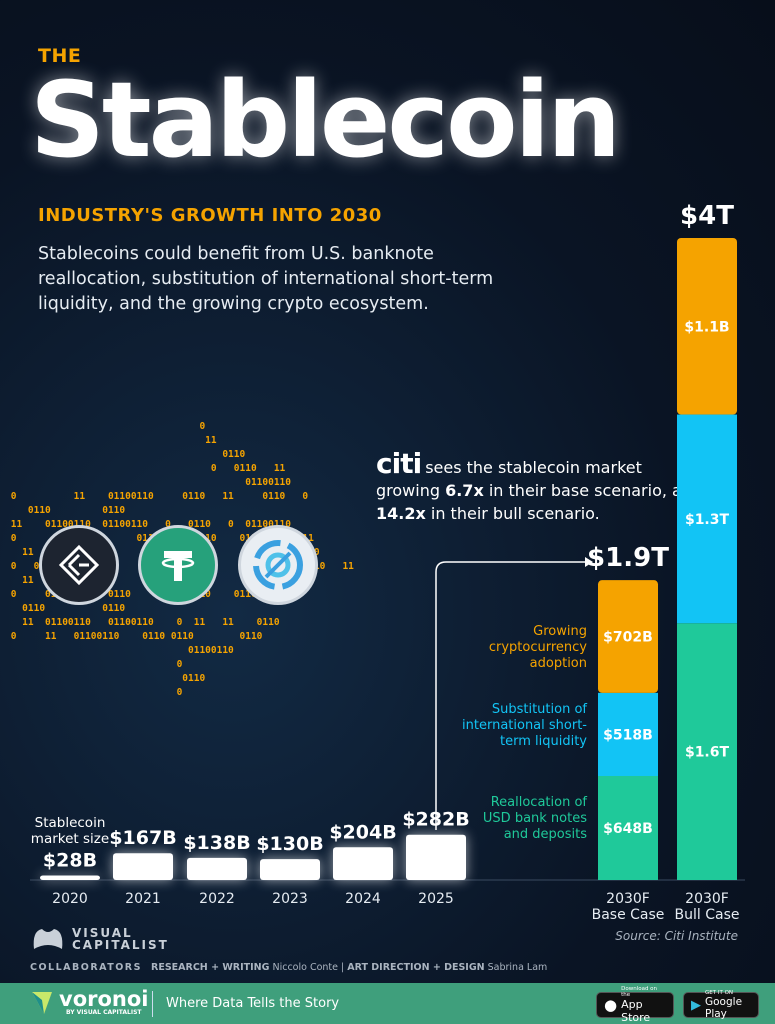  I want to click on footer-divider, so click(152, 1004).